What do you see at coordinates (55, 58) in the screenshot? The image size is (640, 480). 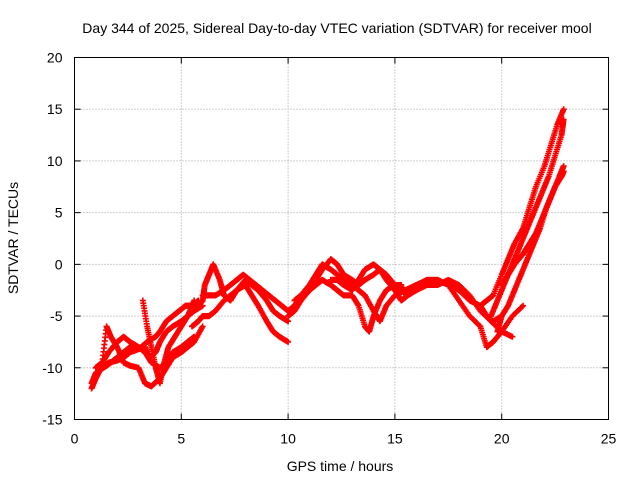 I see `y-tick-label: 20` at bounding box center [55, 58].